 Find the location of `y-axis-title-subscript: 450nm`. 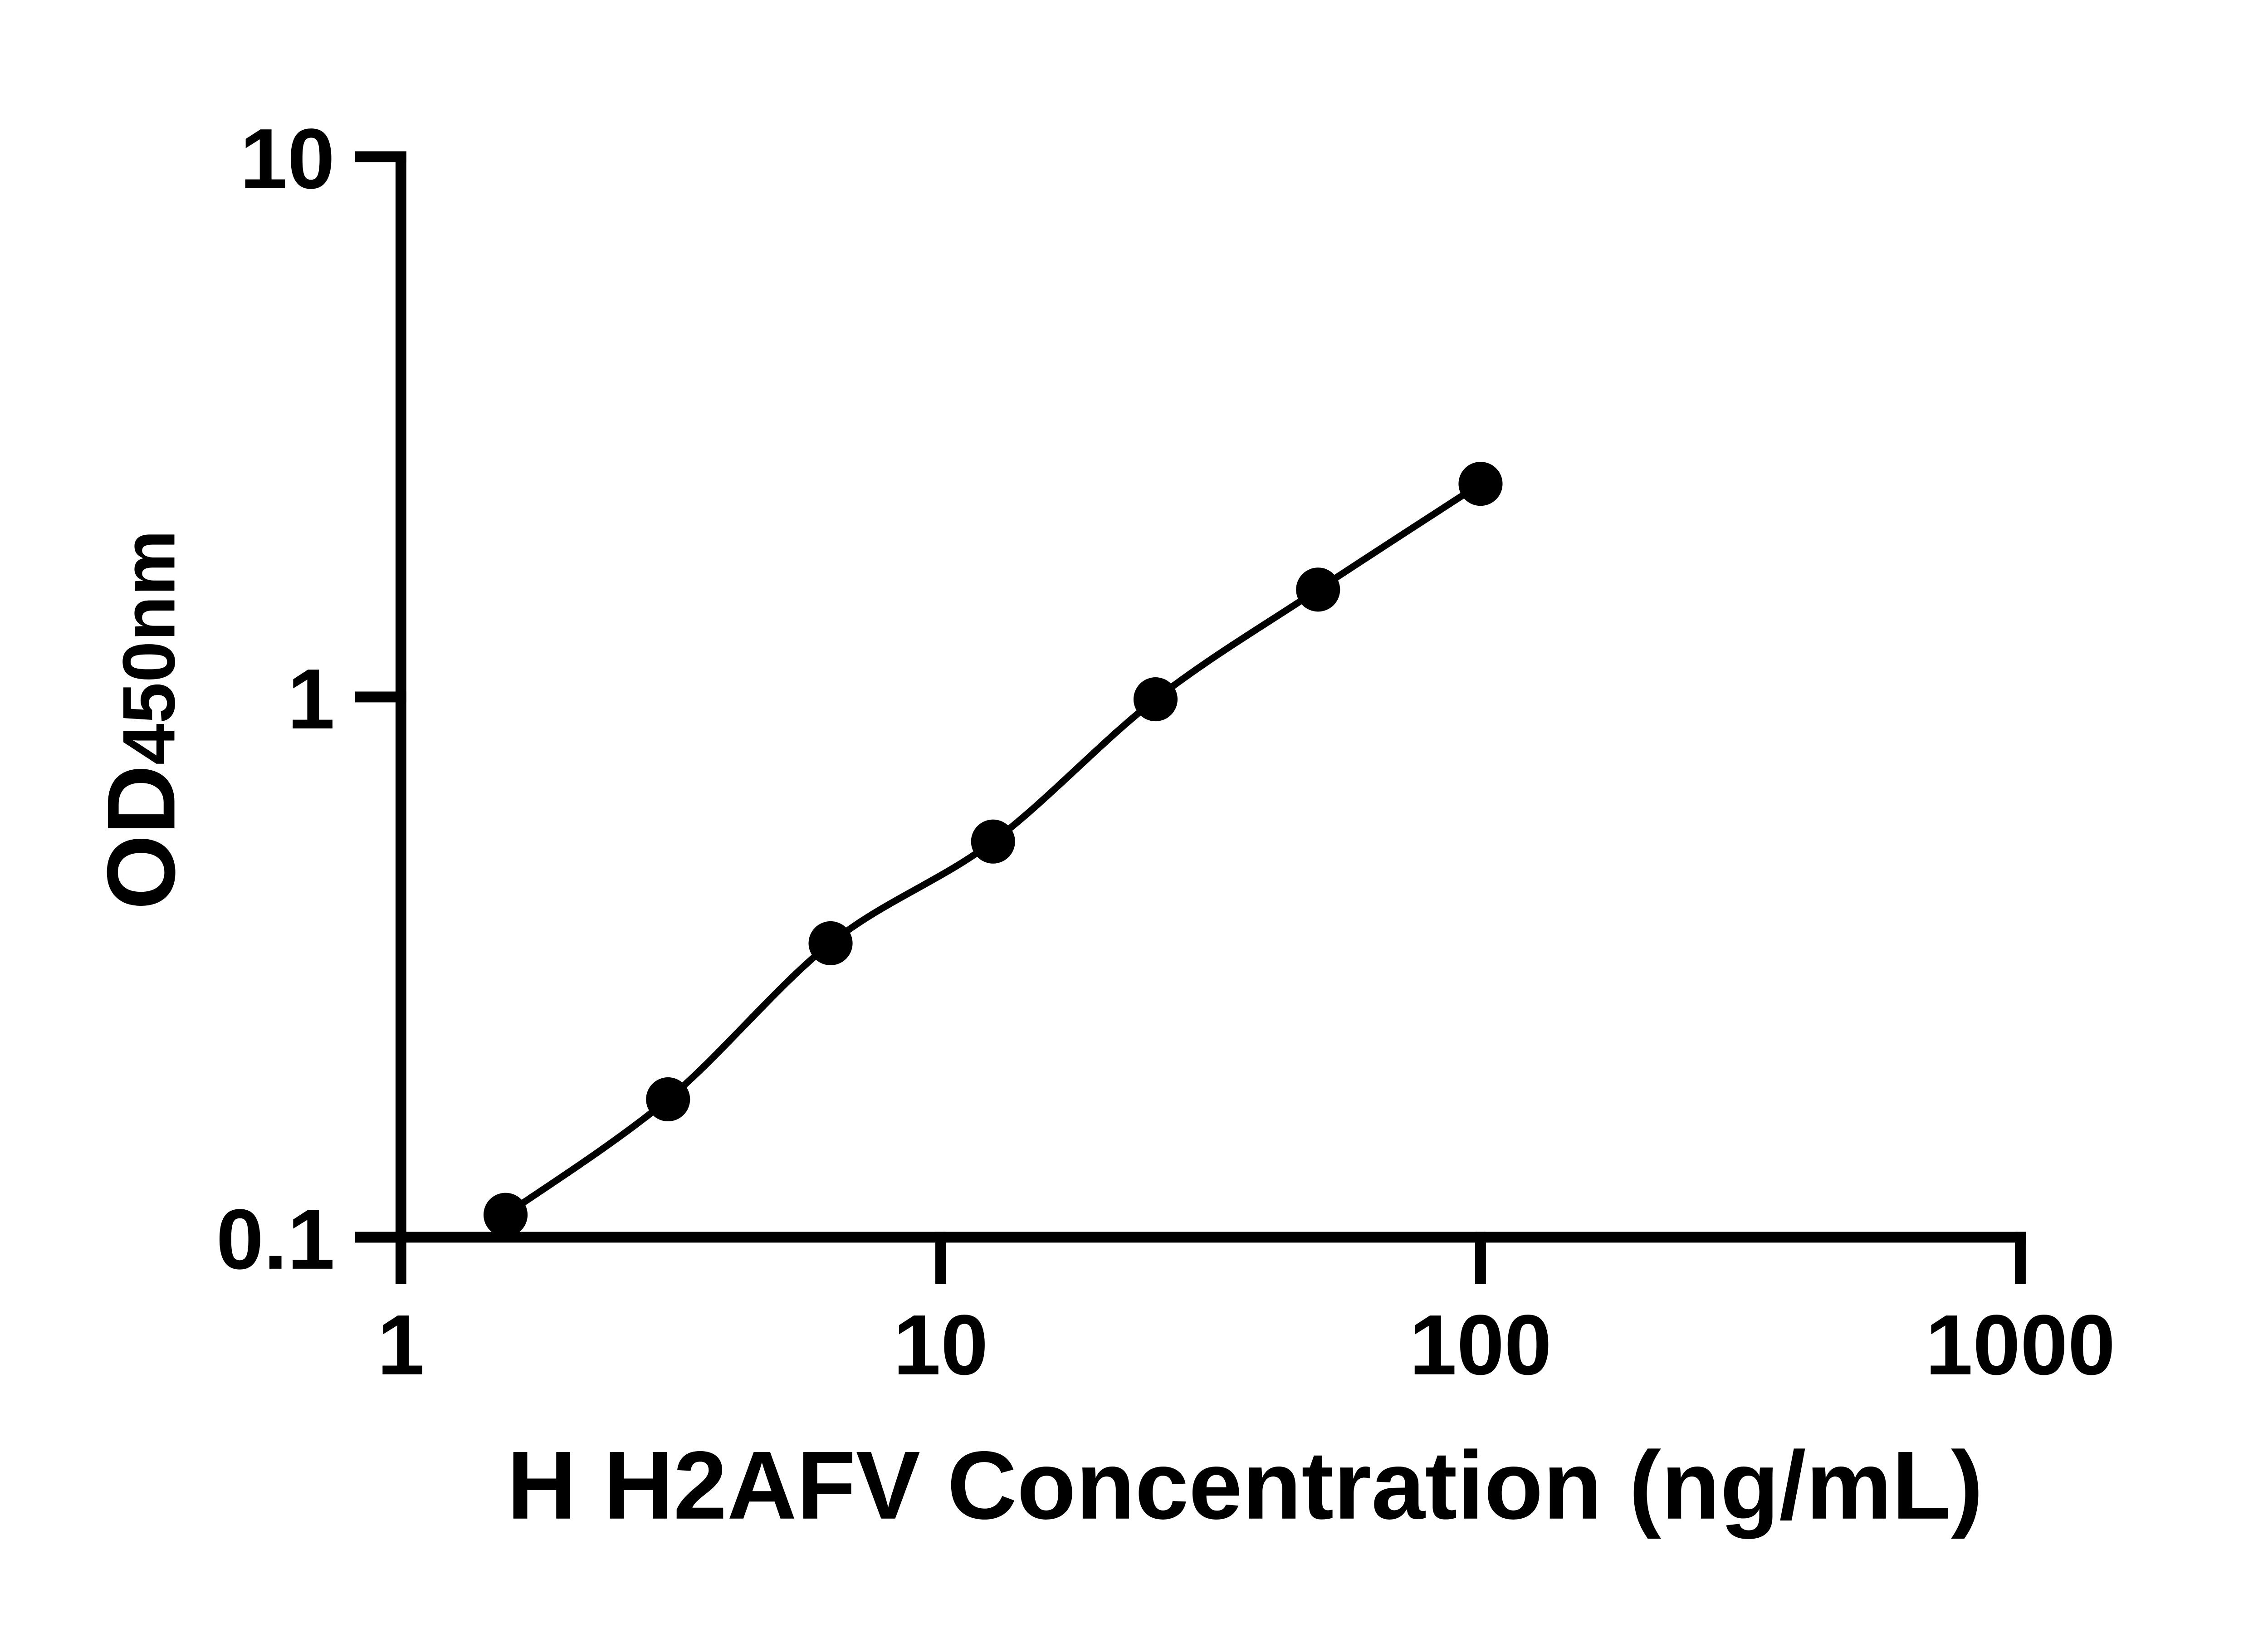

y-axis-title-subscript: 450nm is located at coordinates (148, 647).